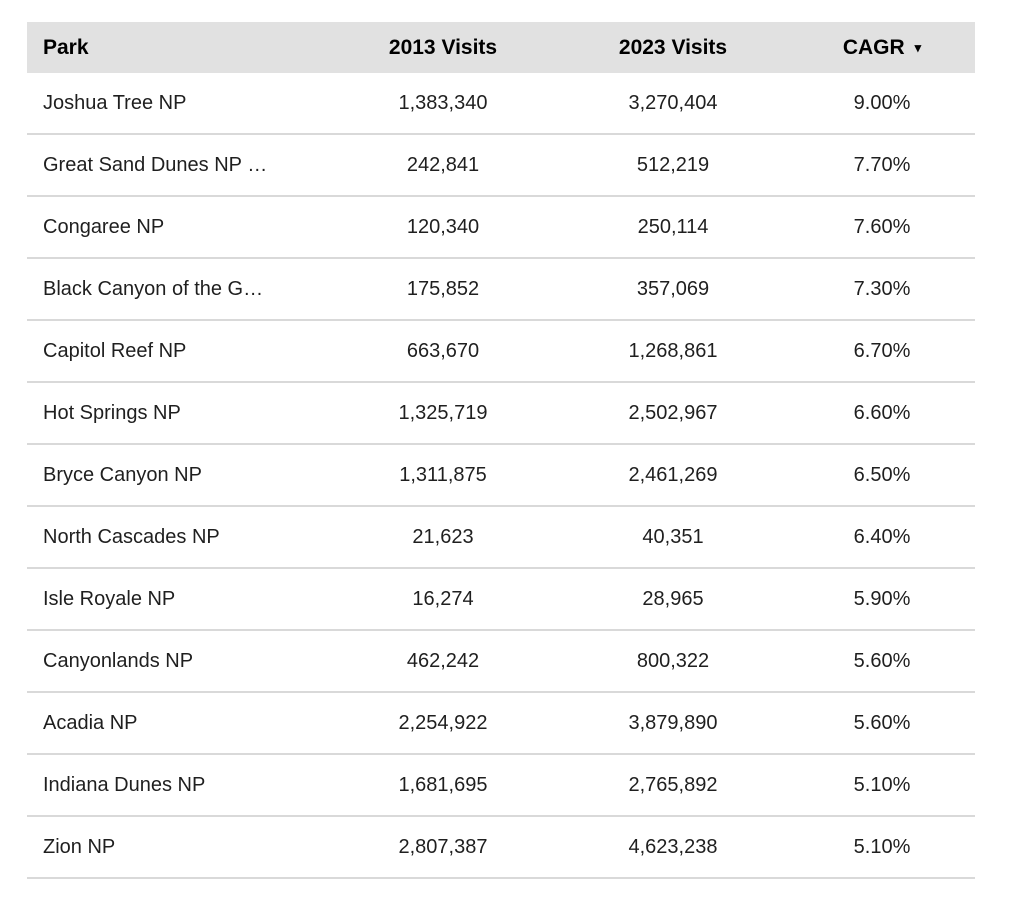  I want to click on column-header-2023-visits: 2023 Visits, so click(673, 47).